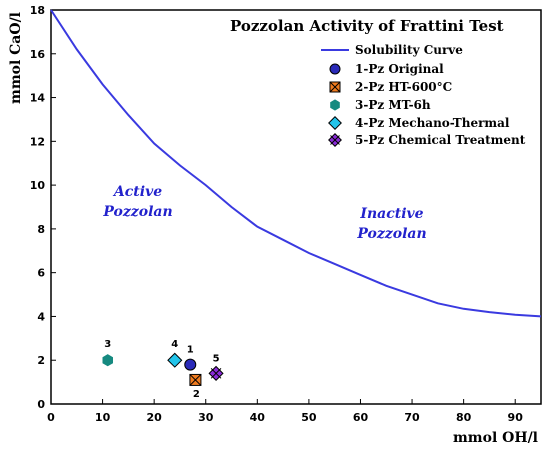  I want to click on x-tick-label-6: 60, so click(361, 417).